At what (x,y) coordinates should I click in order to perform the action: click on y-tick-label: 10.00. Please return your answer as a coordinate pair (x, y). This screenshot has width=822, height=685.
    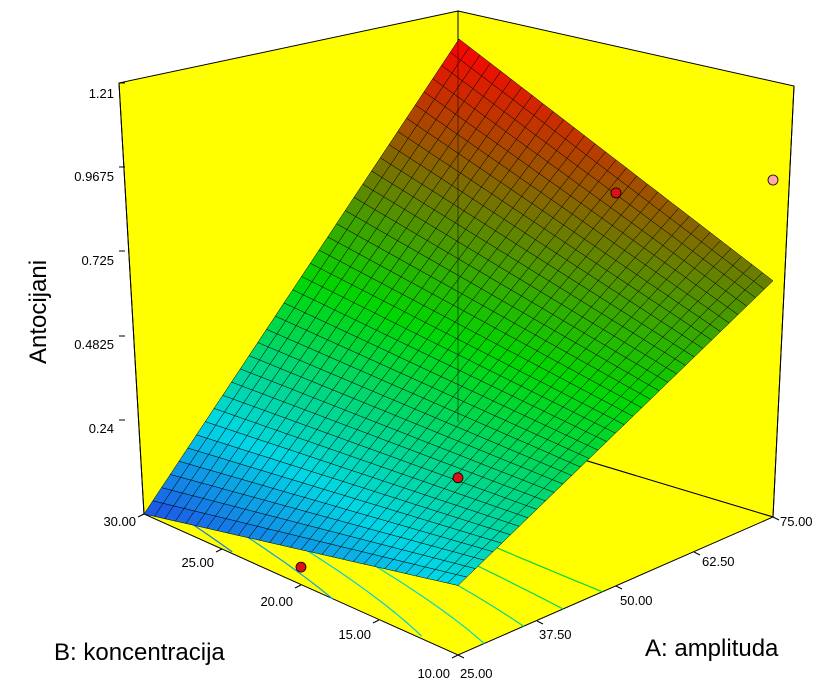
    Looking at the image, I should click on (433, 673).